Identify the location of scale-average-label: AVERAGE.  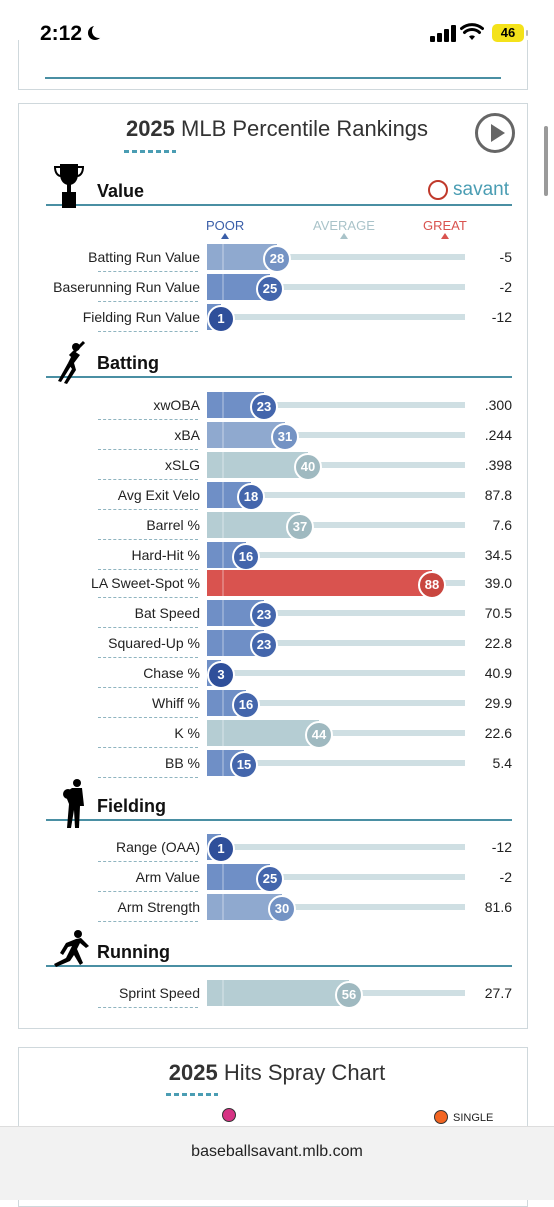
(344, 225).